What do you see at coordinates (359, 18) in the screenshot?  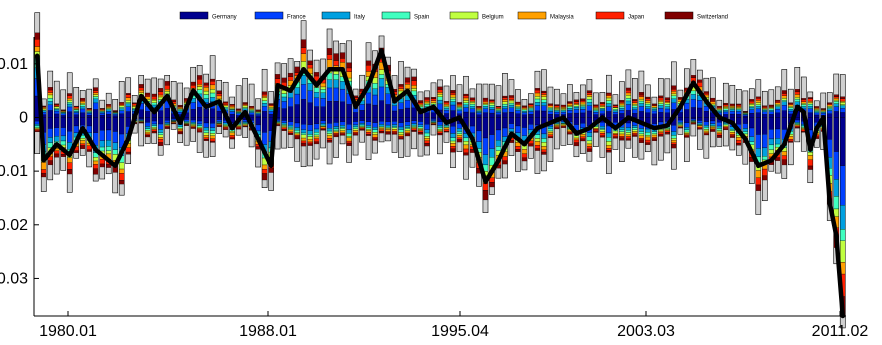 I see `legend-label-italy: Italy` at bounding box center [359, 18].